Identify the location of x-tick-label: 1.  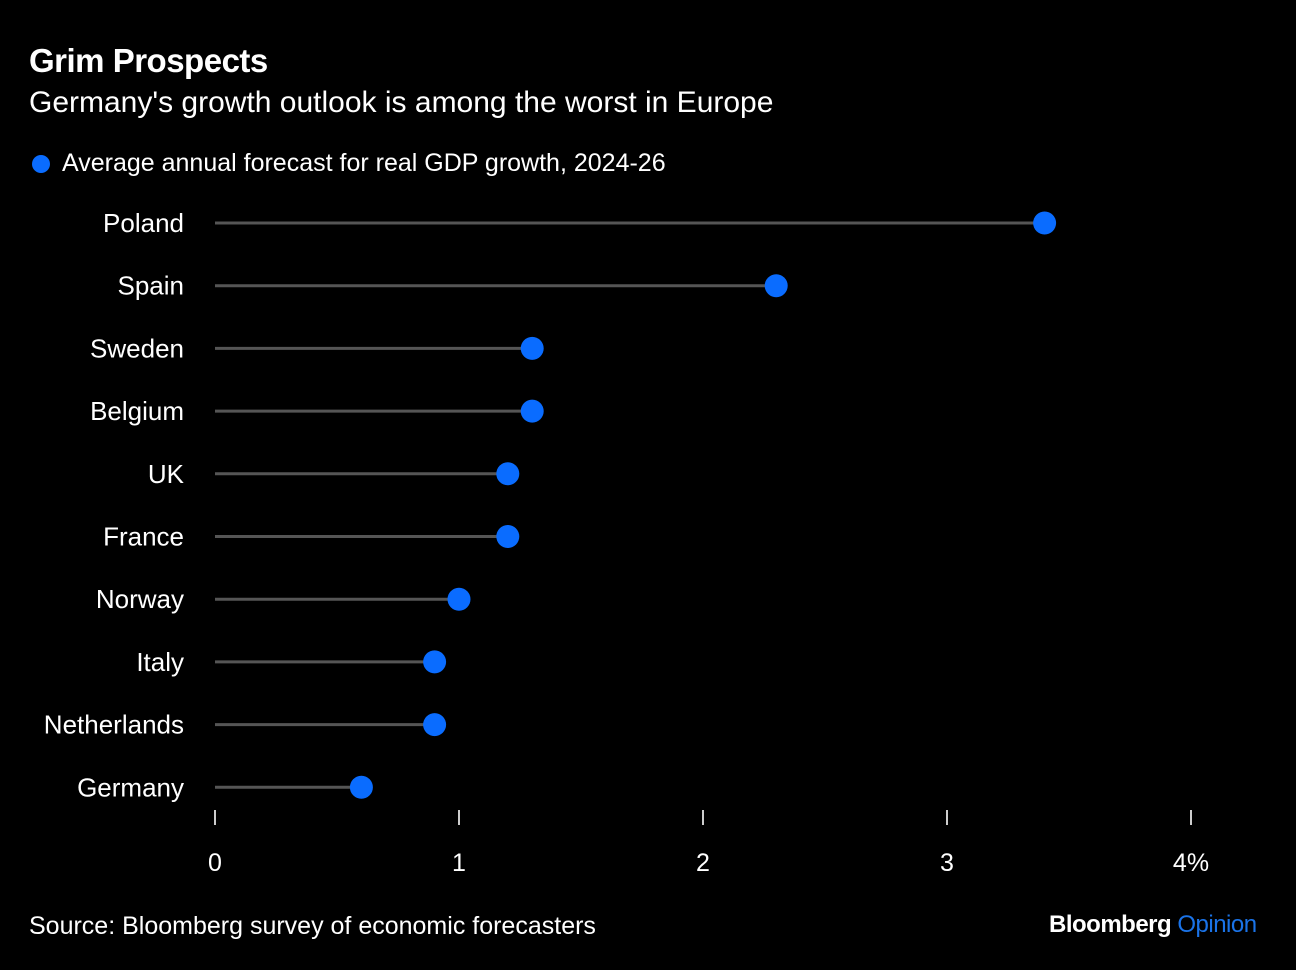
(459, 863).